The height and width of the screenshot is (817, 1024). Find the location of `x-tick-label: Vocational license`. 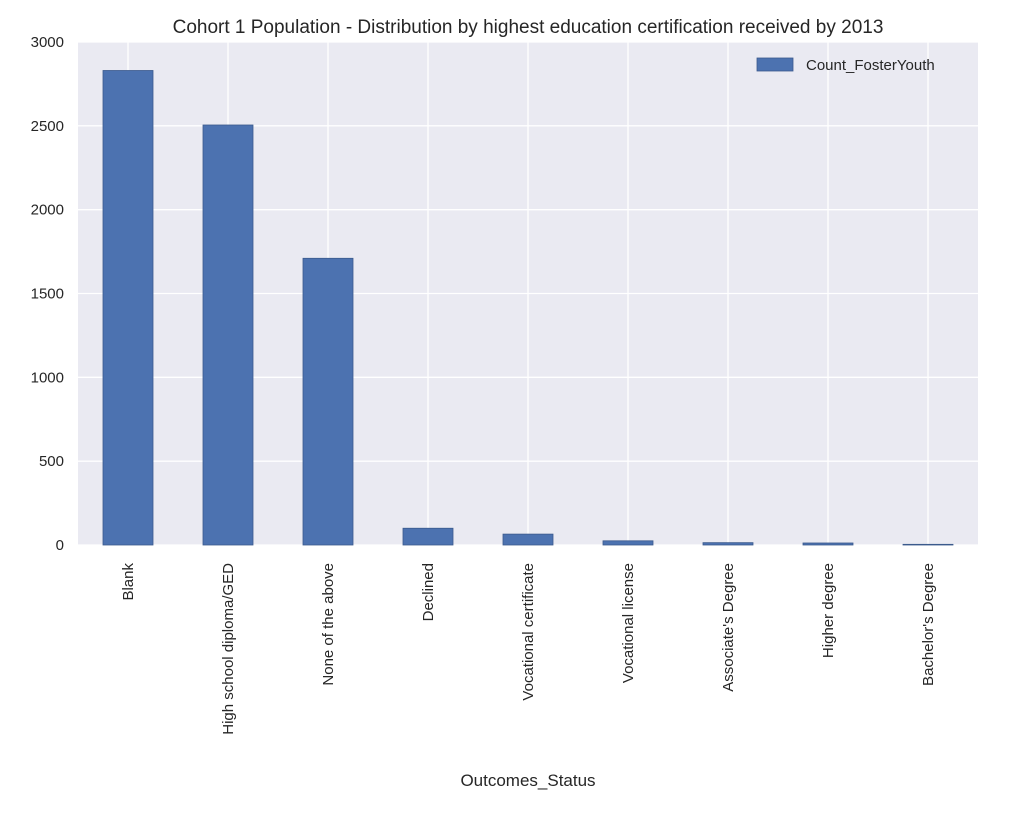

x-tick-label: Vocational license is located at coordinates (628, 623).